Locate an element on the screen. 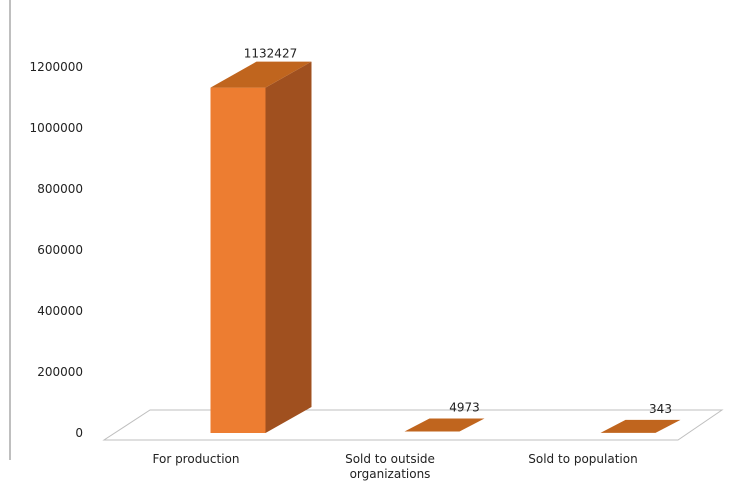  floor-plane is located at coordinates (413, 425).